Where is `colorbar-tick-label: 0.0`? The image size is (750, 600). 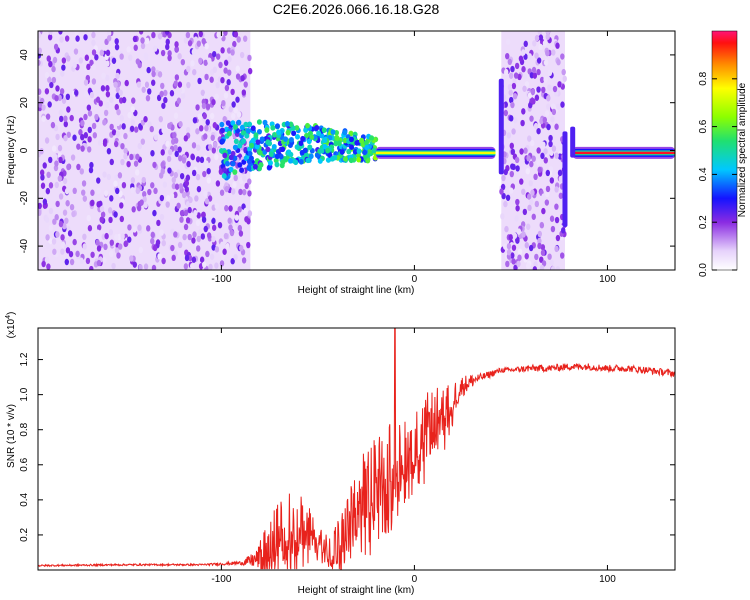 colorbar-tick-label: 0.0 is located at coordinates (703, 270).